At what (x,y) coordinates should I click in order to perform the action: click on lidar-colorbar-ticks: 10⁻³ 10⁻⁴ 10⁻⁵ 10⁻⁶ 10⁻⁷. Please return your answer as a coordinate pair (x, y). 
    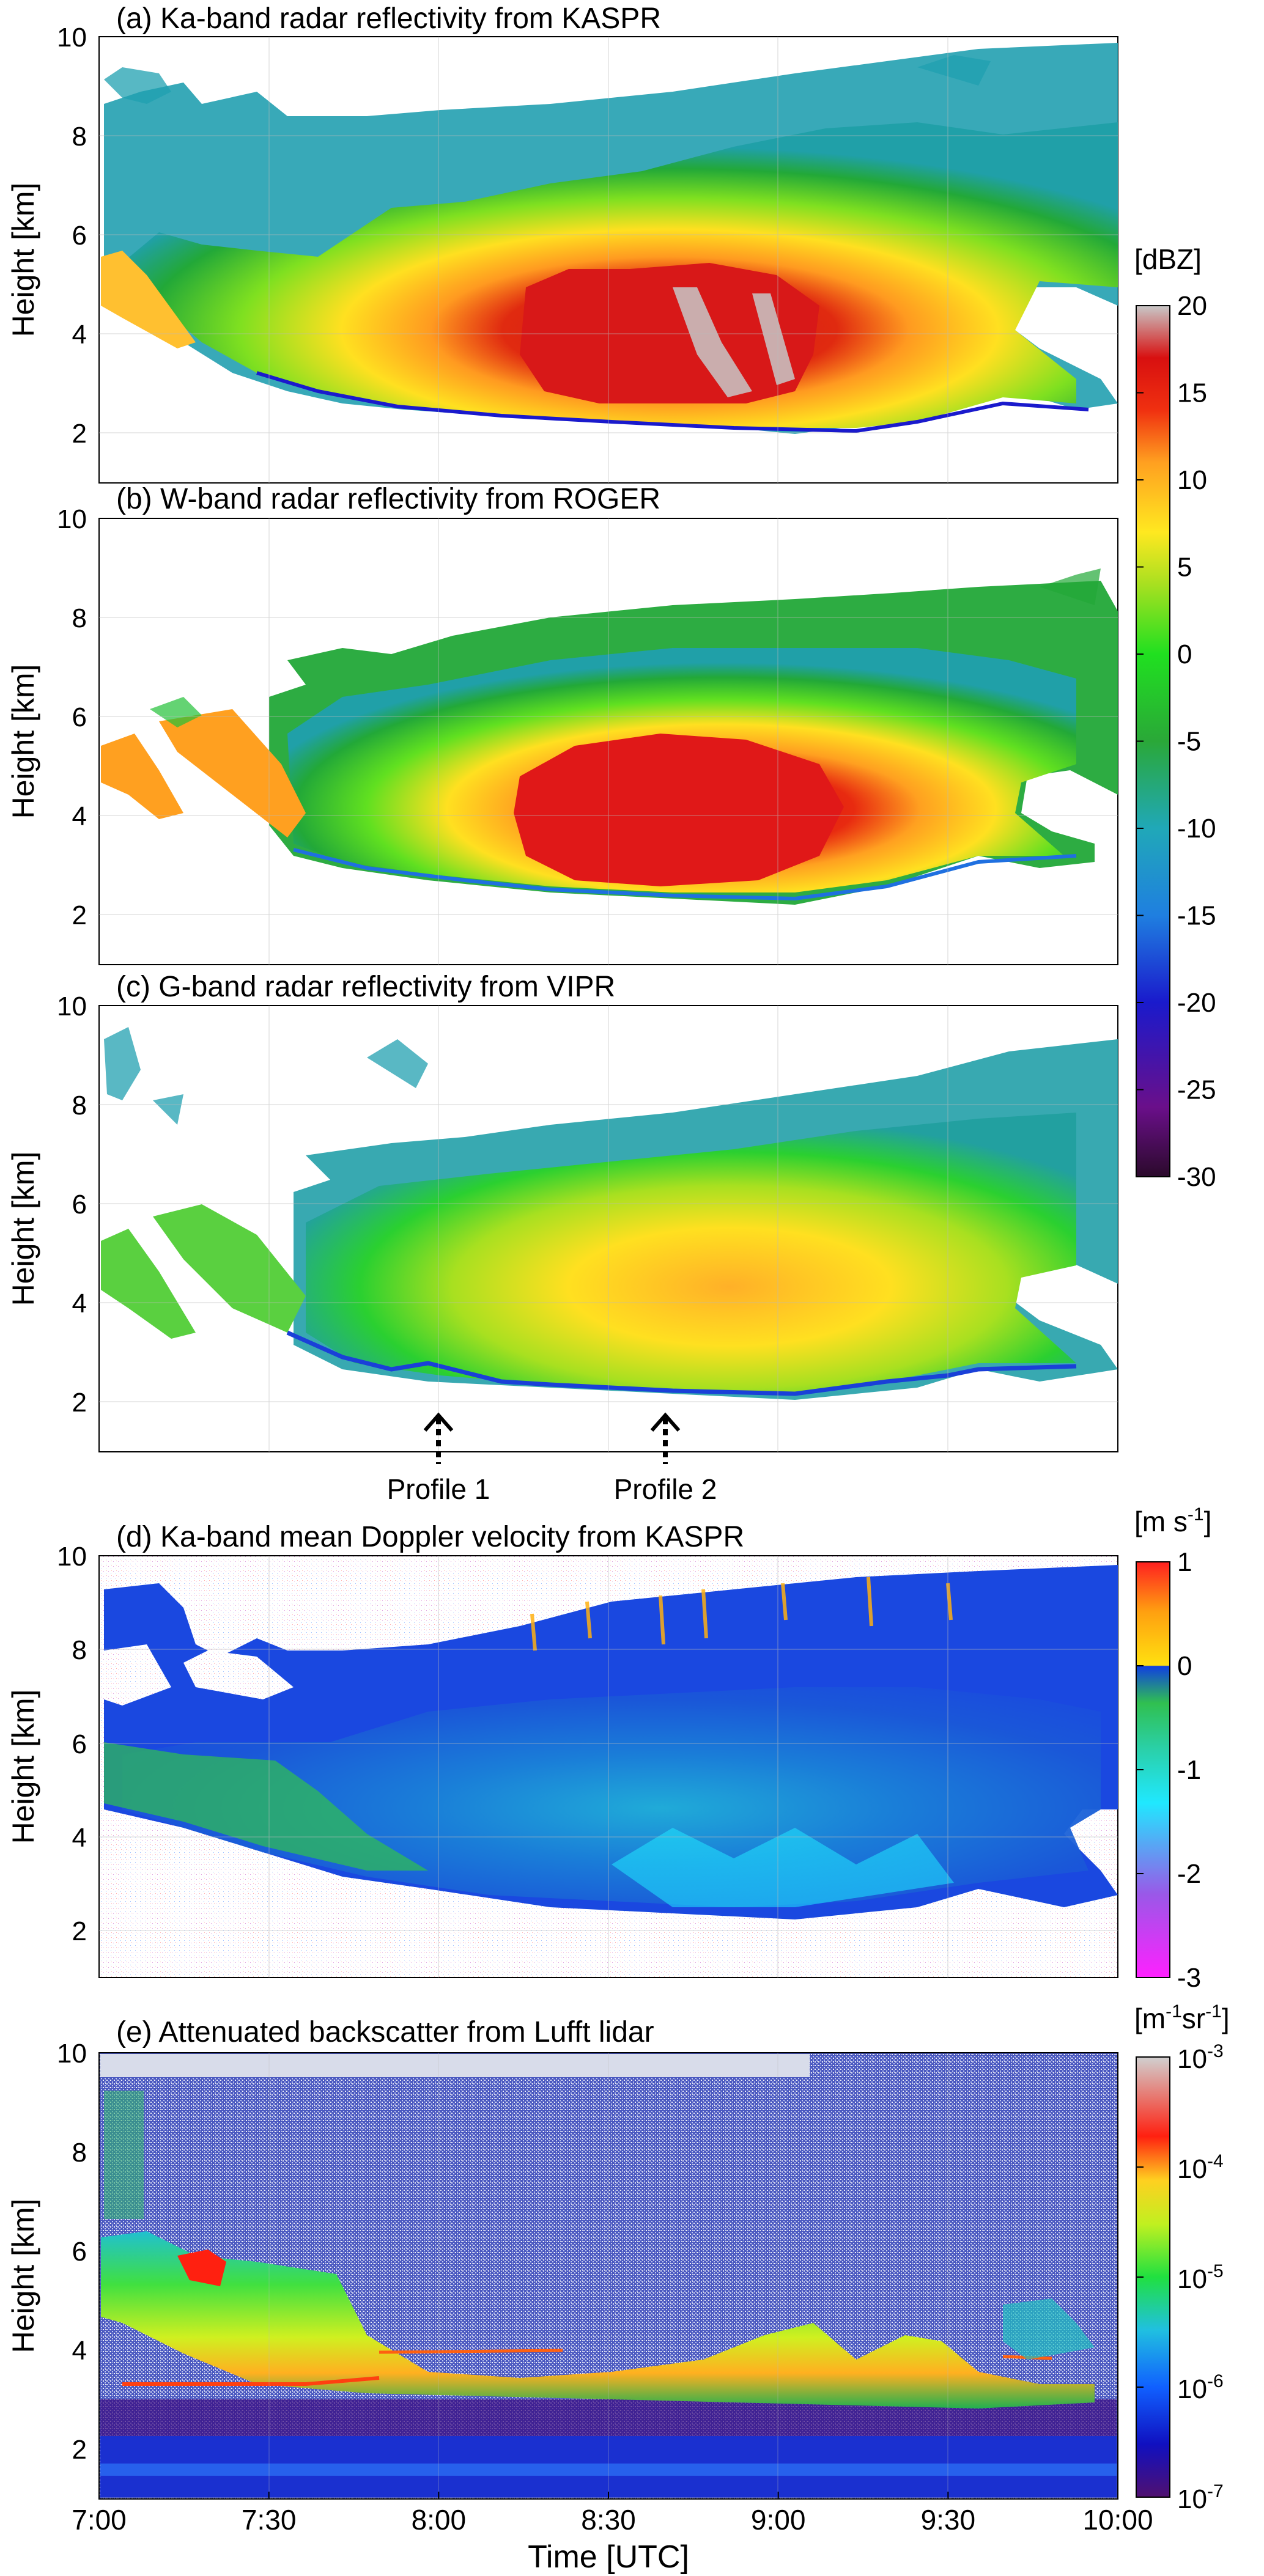
    Looking at the image, I should click on (1180, 2277).